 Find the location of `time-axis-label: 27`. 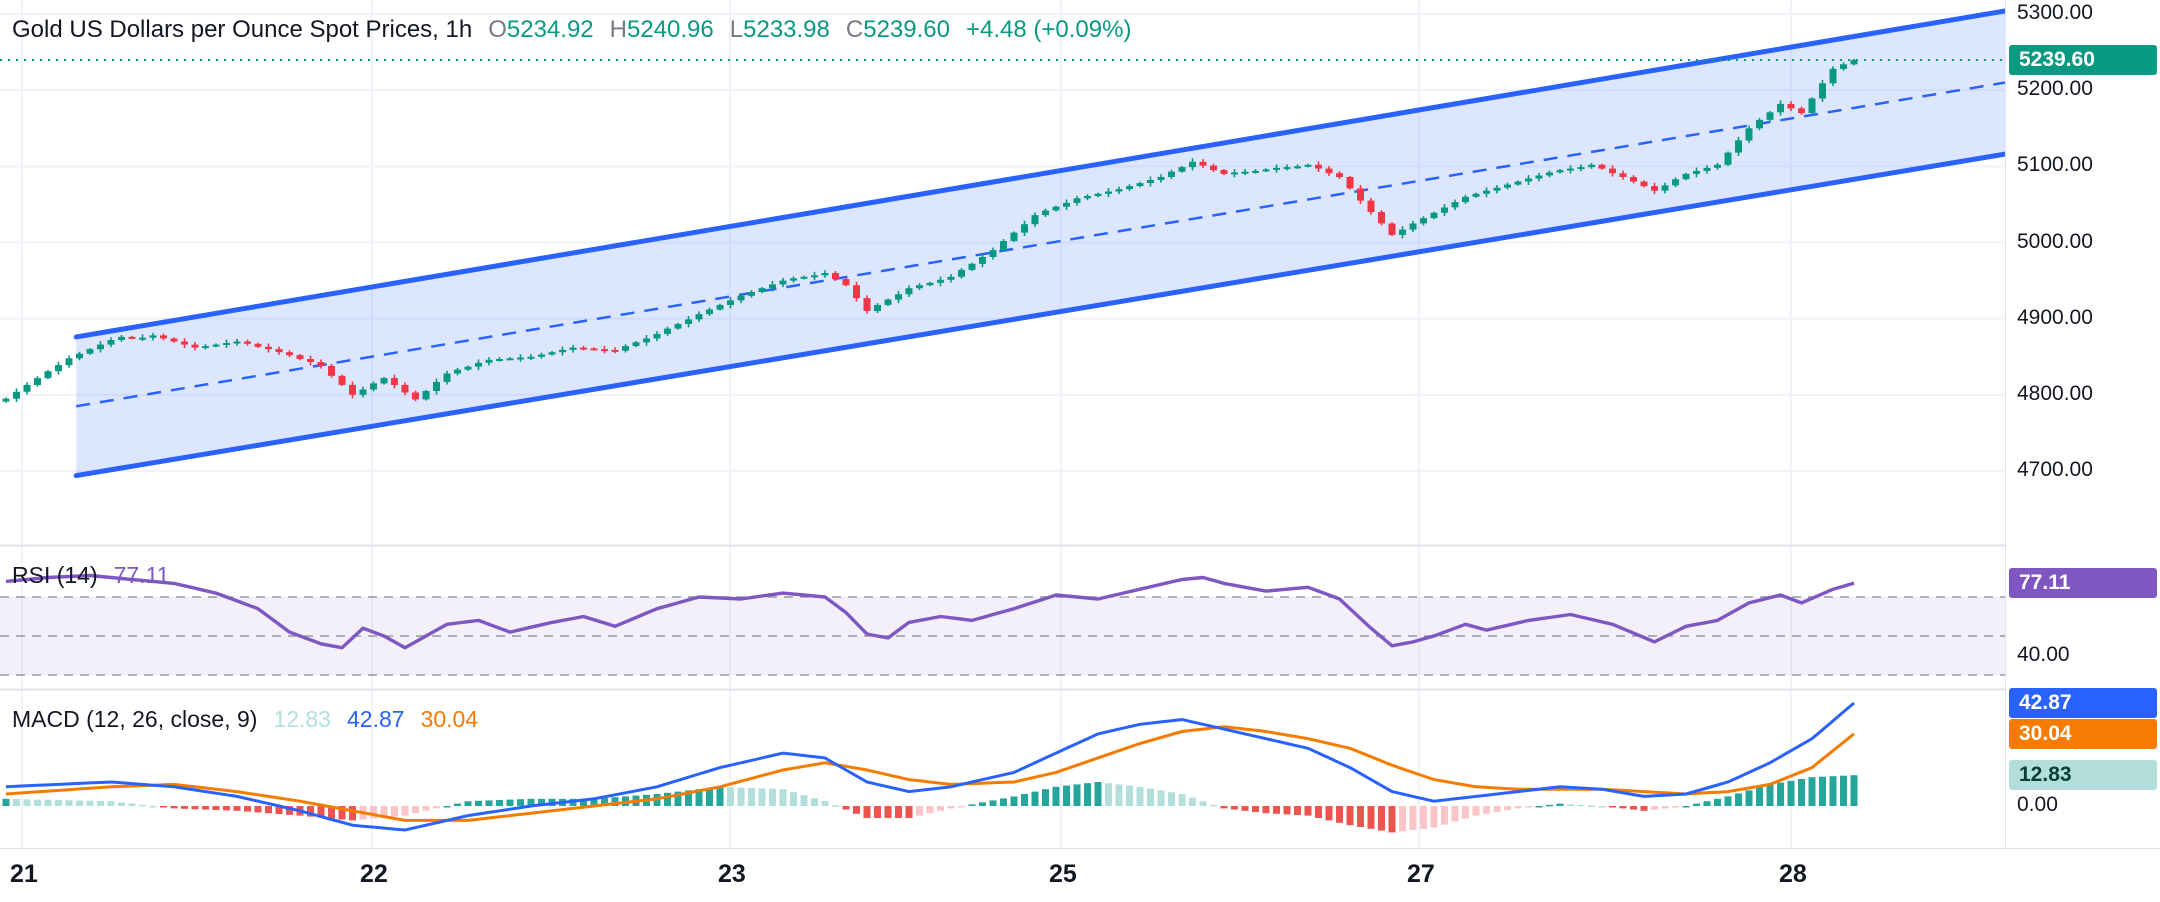

time-axis-label: 27 is located at coordinates (1421, 874).